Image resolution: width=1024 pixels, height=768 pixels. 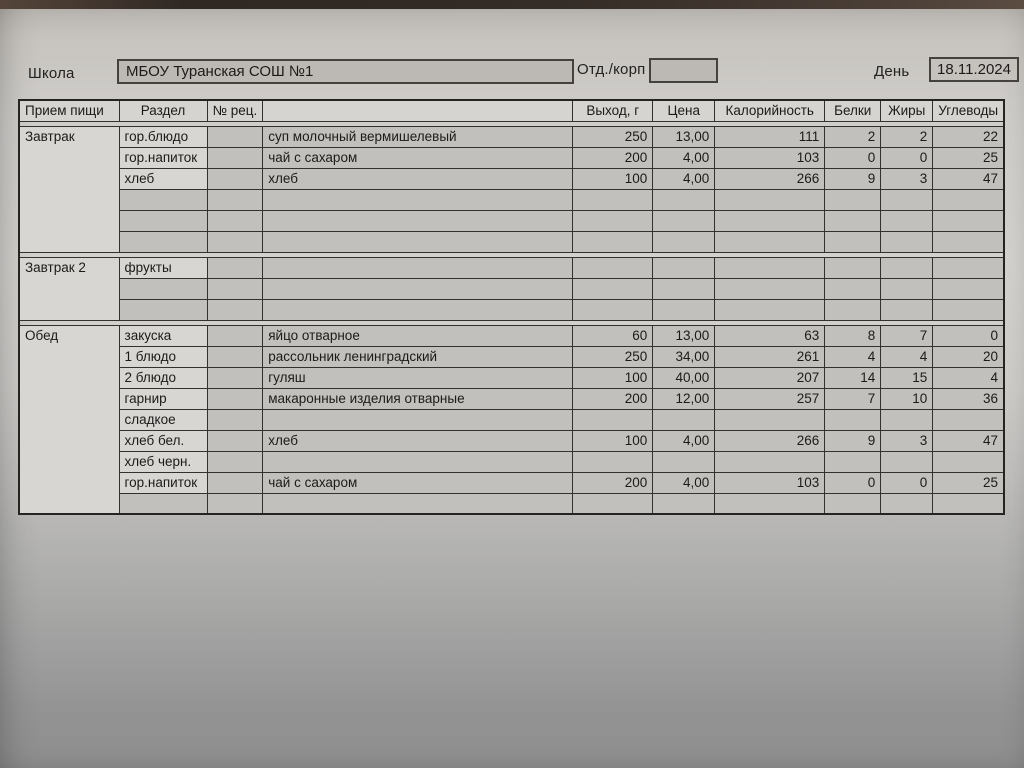 What do you see at coordinates (512, 377) in the screenshot?
I see `table-row: 2 блюдо гуляш 100 40,00 207 14 15 4` at bounding box center [512, 377].